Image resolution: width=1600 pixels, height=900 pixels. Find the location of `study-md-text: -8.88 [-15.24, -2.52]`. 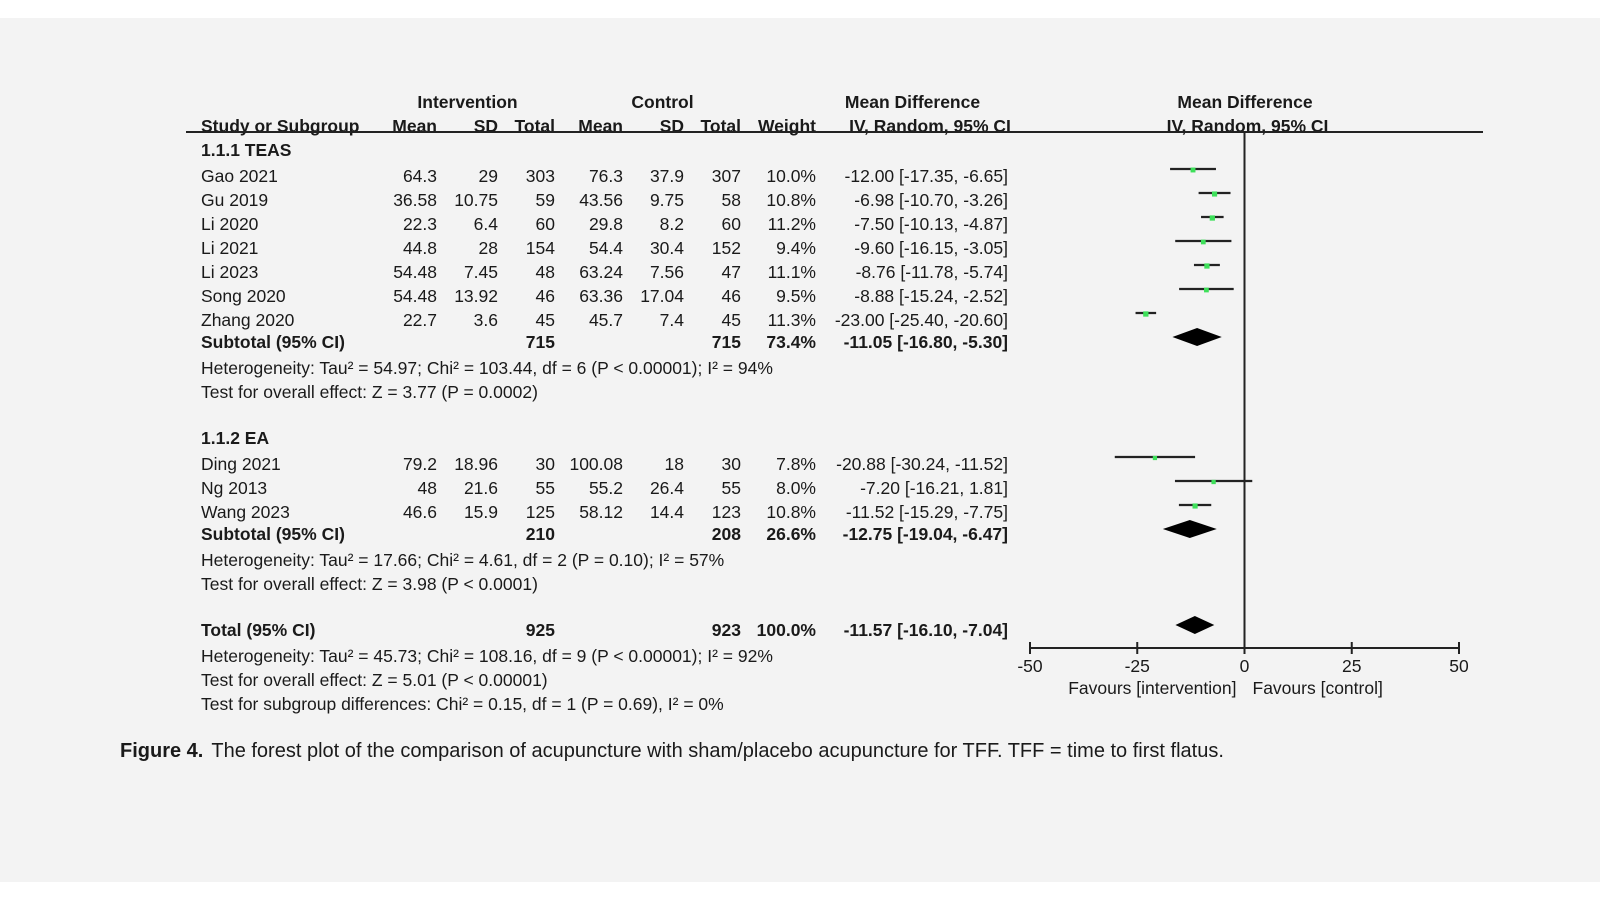

study-md-text: -8.88 [-15.24, -2.52] is located at coordinates (931, 296).